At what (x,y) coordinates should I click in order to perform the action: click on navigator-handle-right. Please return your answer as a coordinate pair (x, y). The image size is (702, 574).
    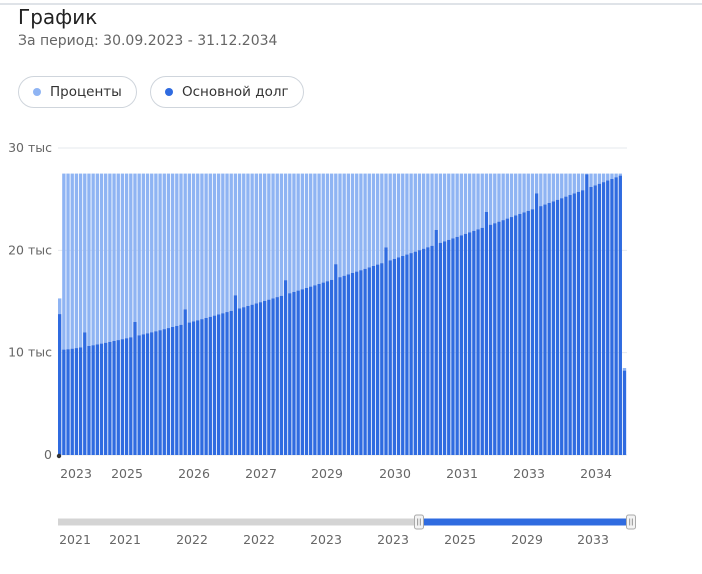
    Looking at the image, I should click on (631, 522).